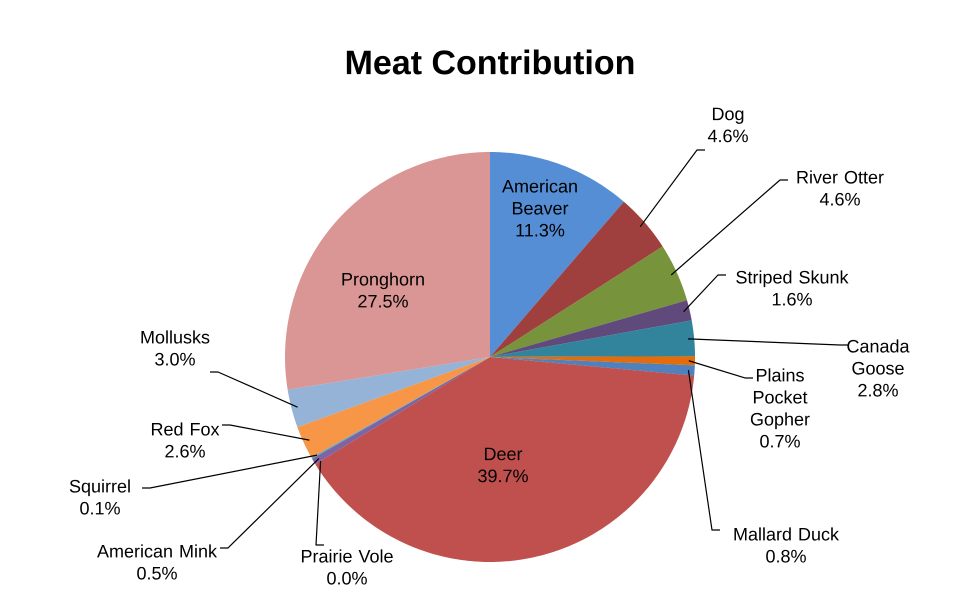  I want to click on slice-label: Pronghorn, so click(383, 281).